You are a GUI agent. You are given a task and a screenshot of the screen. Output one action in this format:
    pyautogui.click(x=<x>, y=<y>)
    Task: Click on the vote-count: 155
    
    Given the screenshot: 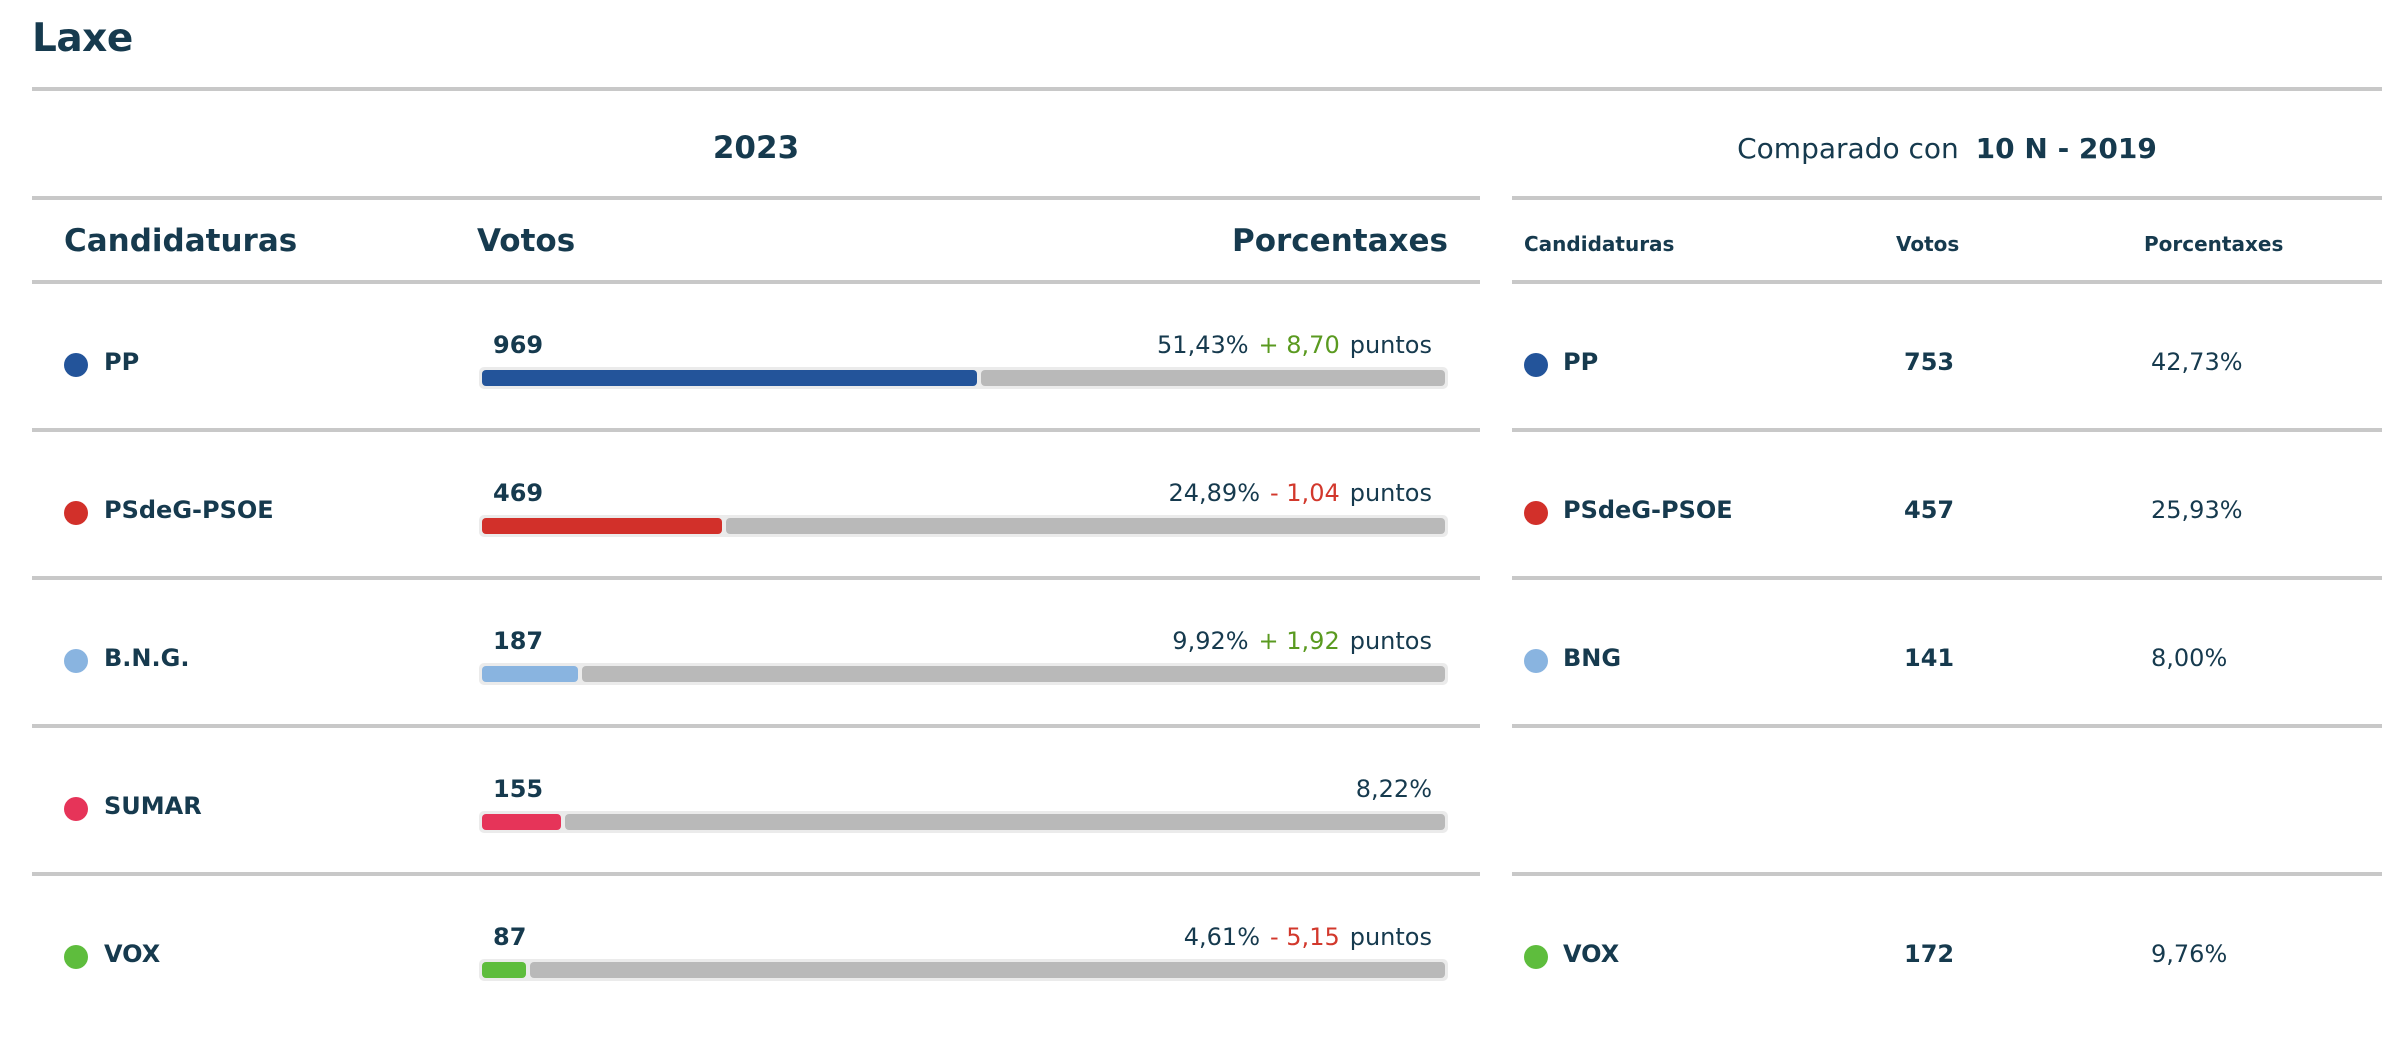 What is the action you would take?
    pyautogui.click(x=518, y=789)
    